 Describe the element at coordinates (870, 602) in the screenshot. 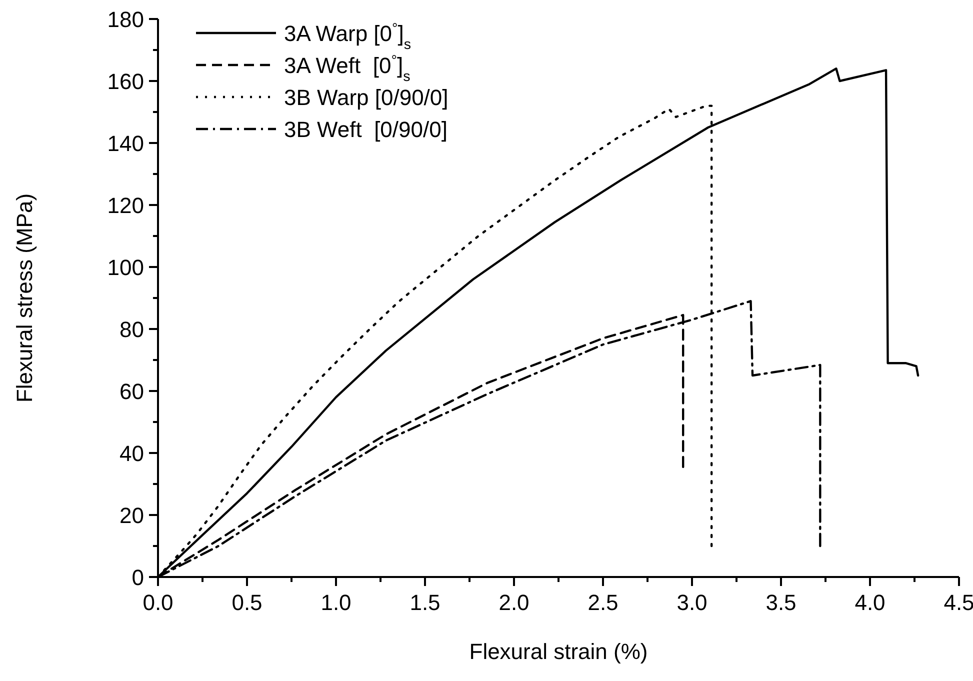

I see `x-tick-label: 4.0` at that location.